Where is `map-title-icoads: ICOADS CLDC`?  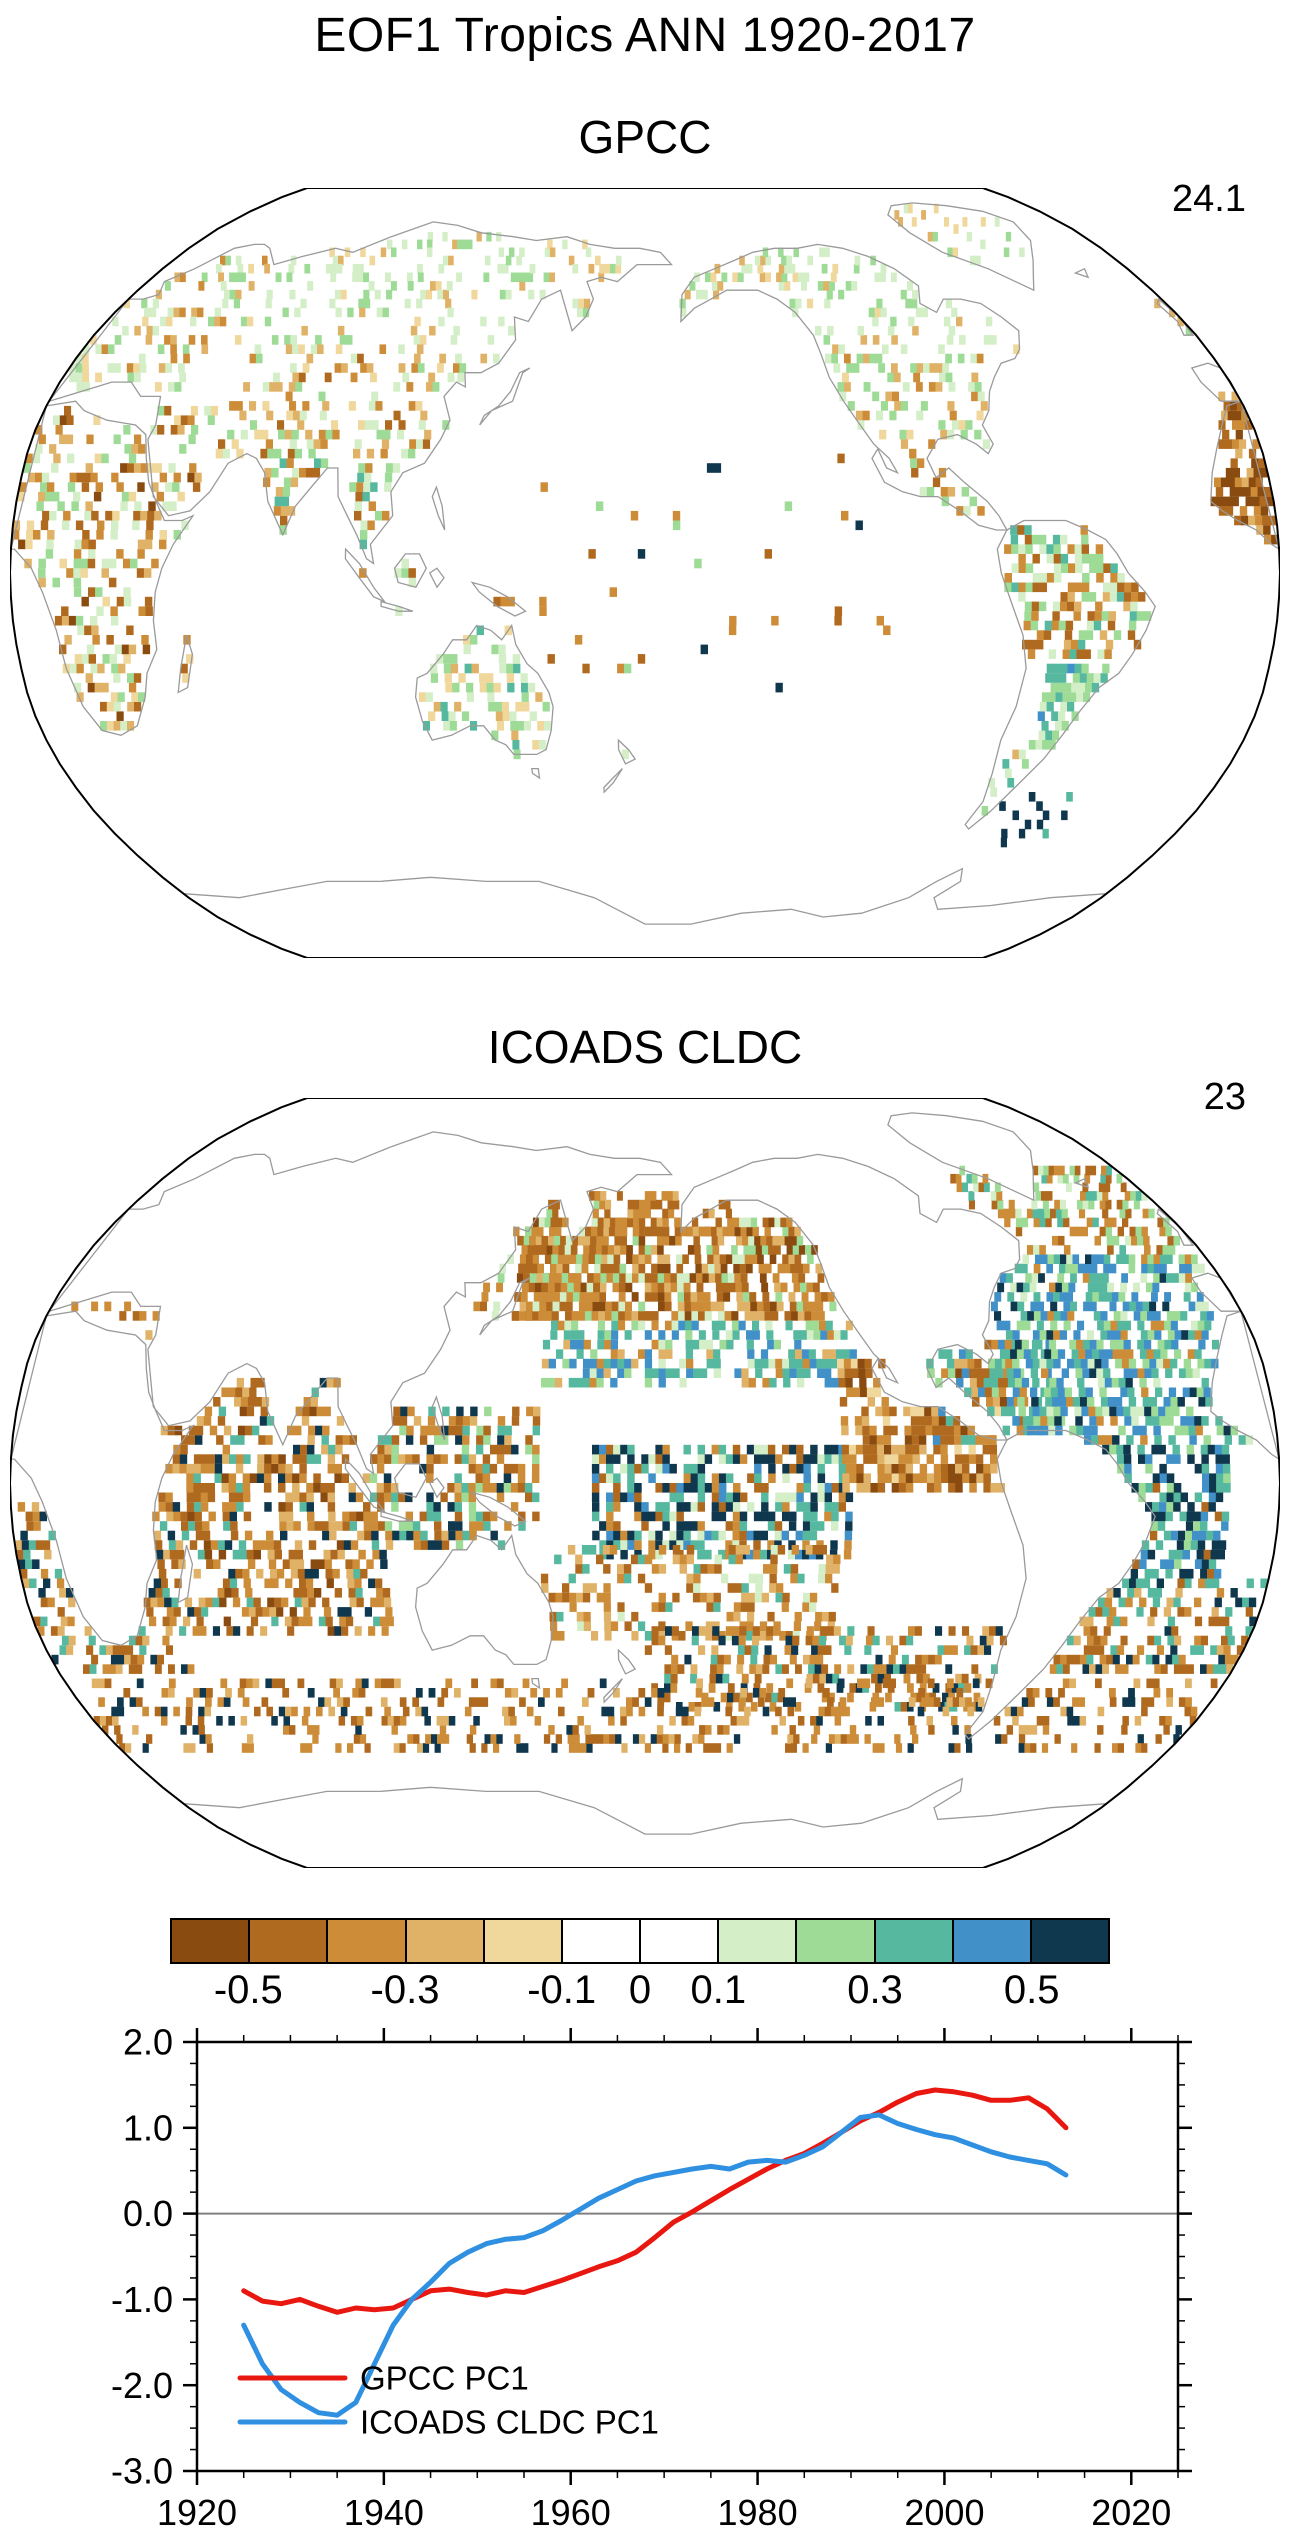 map-title-icoads: ICOADS CLDC is located at coordinates (645, 1047).